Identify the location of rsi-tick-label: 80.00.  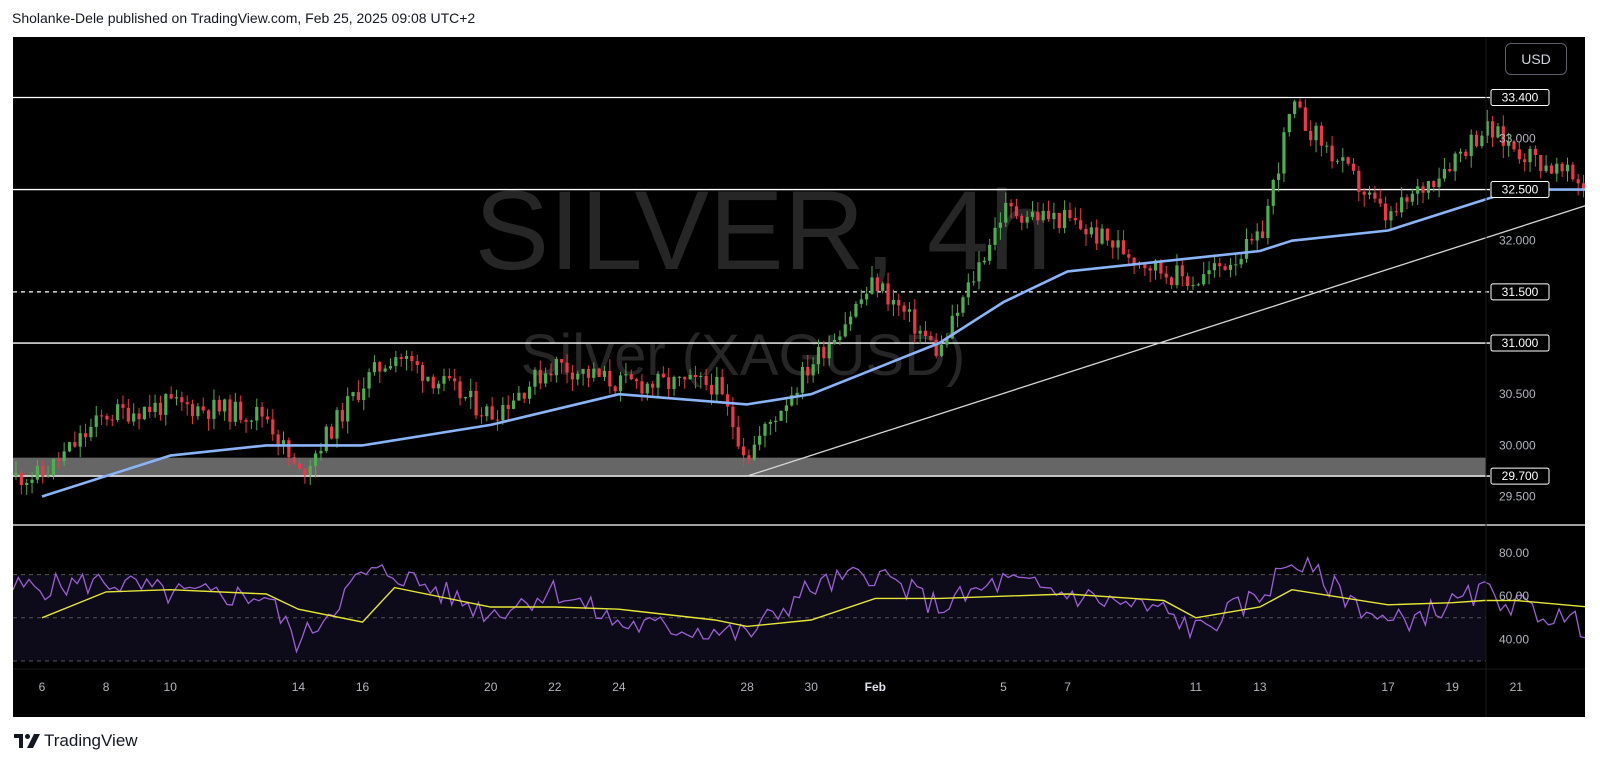
(1514, 553).